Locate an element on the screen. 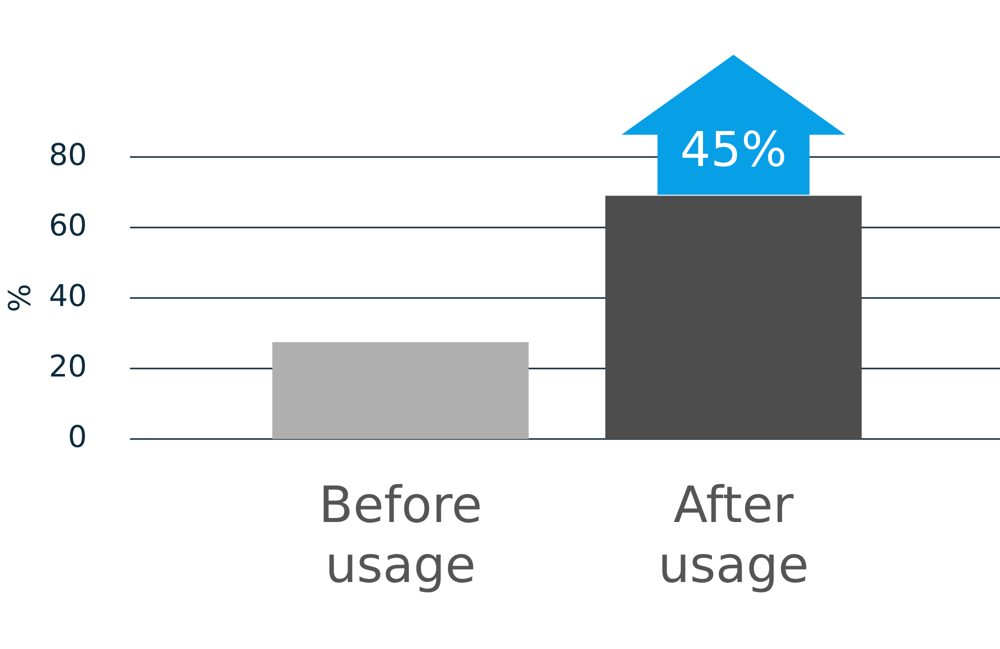 Image resolution: width=1000 pixels, height=649 pixels. y-tick-label: 0 is located at coordinates (77, 437).